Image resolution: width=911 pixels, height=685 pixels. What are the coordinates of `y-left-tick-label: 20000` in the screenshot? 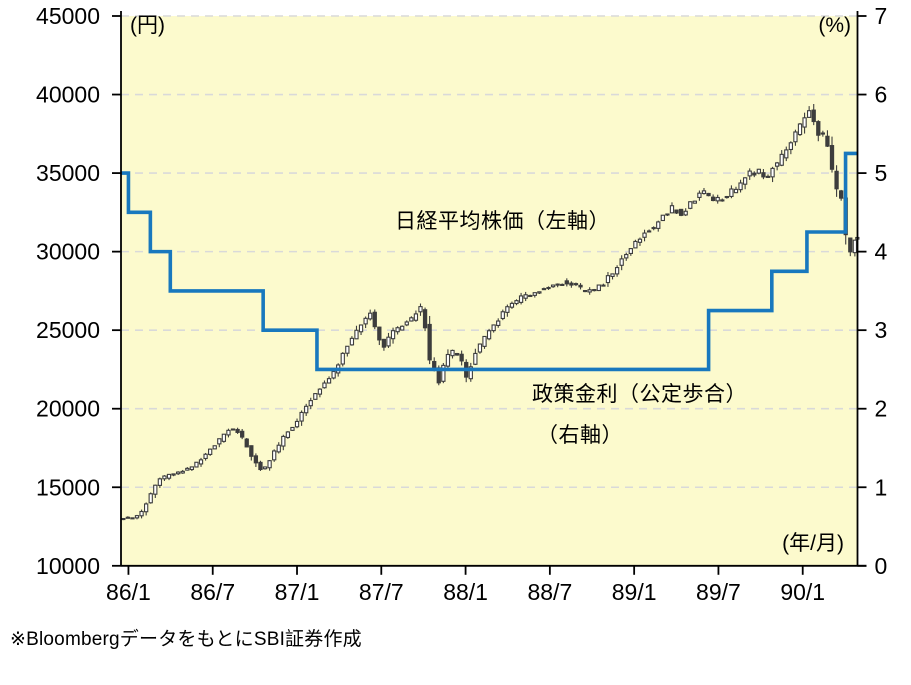 It's located at (68, 409).